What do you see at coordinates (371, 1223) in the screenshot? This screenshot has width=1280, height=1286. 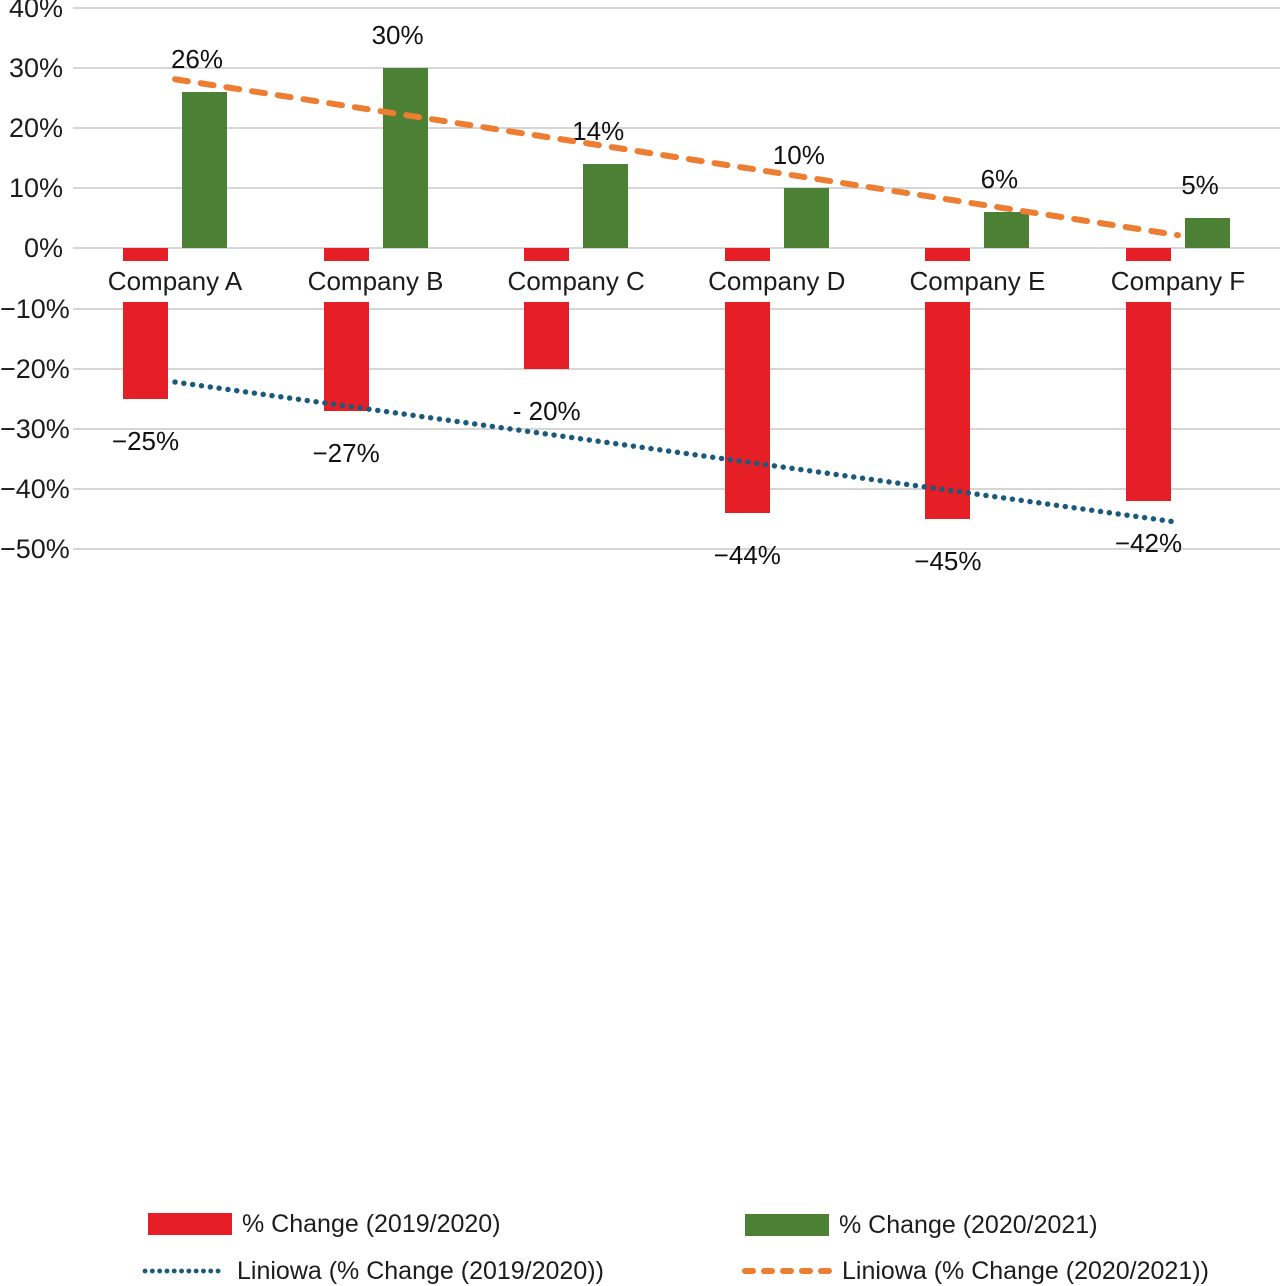 I see `legend-label: % Change (2019/2020)` at bounding box center [371, 1223].